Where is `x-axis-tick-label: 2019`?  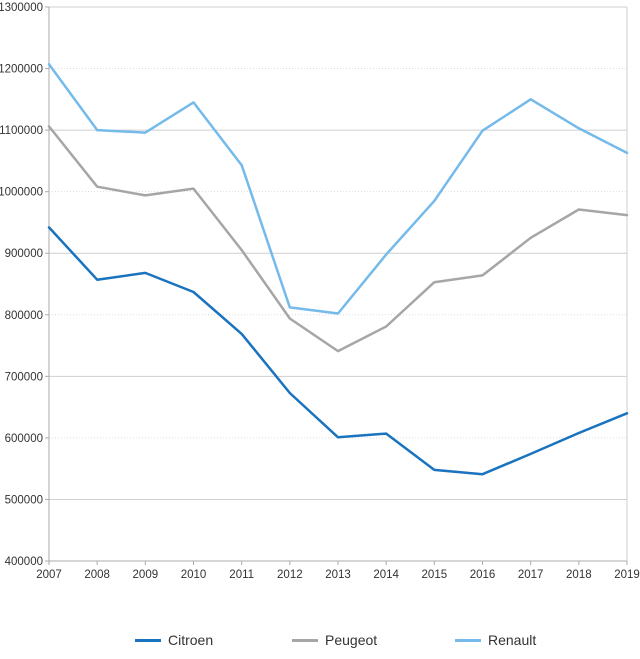
x-axis-tick-label: 2019 is located at coordinates (627, 575).